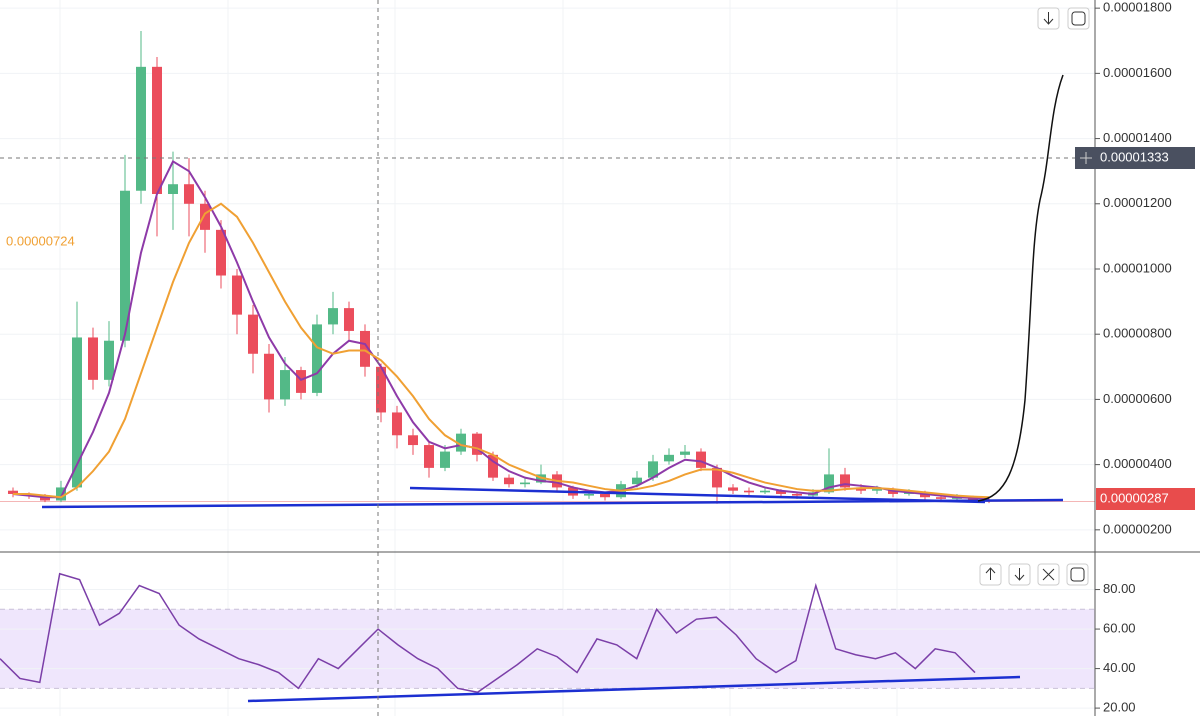 The height and width of the screenshot is (716, 1200). Describe the element at coordinates (1137, 267) in the screenshot. I see `y-tick-label: 0.00001000` at that location.